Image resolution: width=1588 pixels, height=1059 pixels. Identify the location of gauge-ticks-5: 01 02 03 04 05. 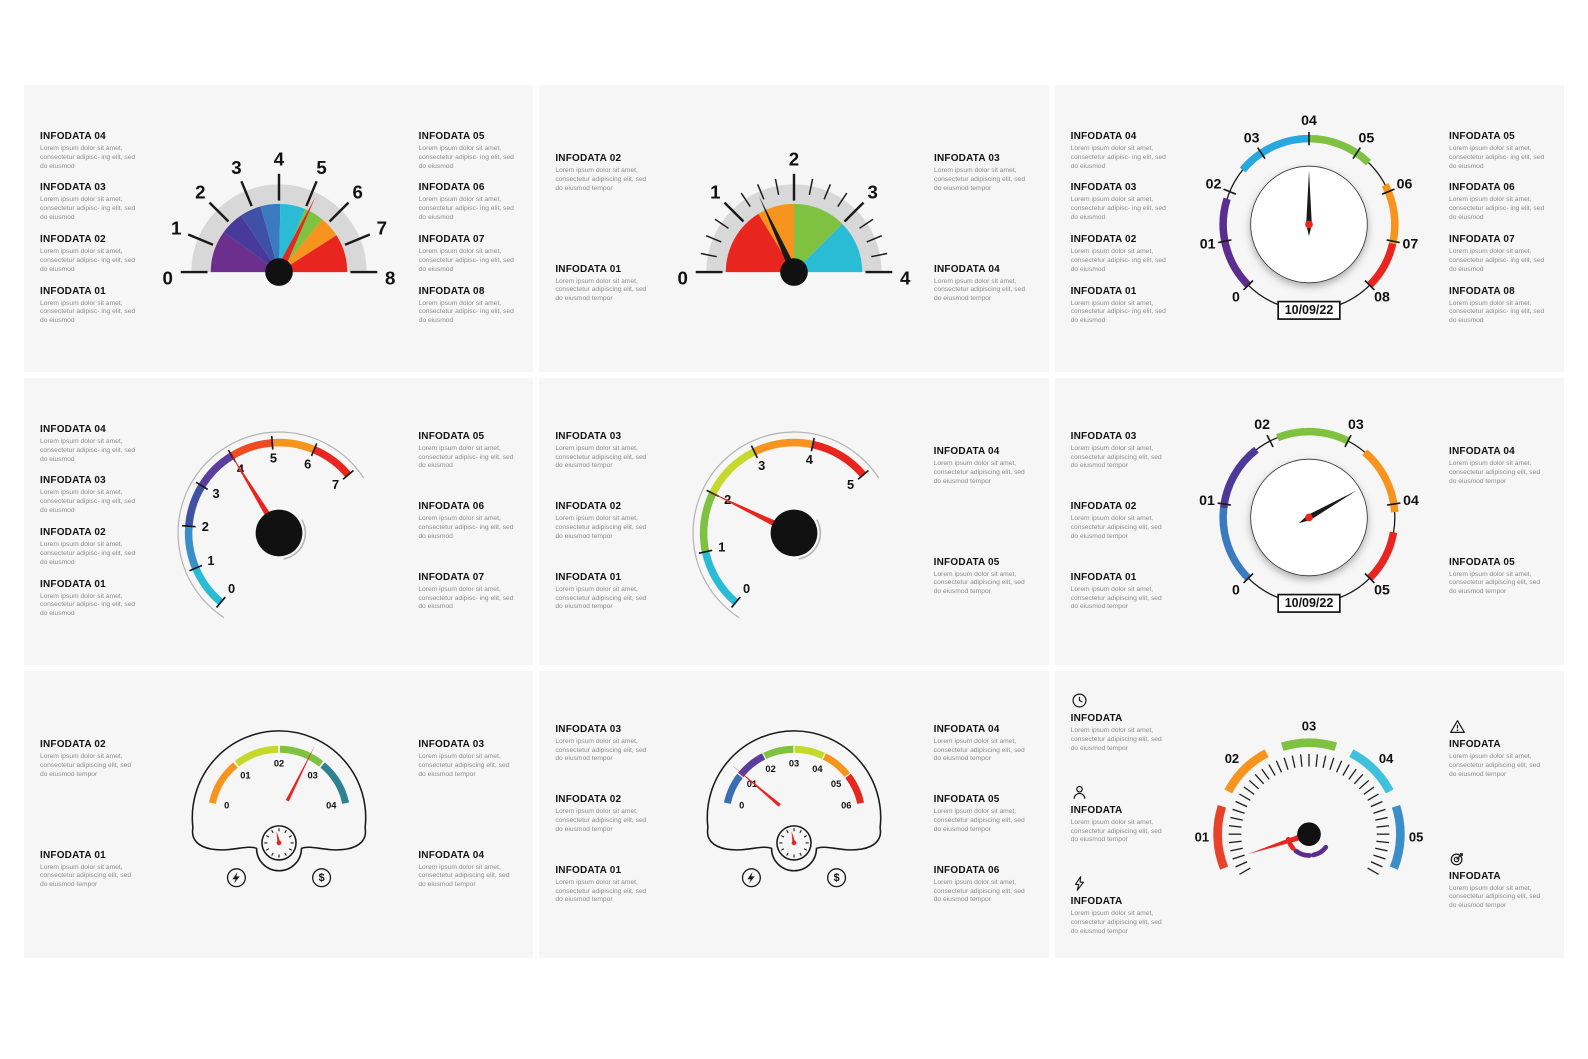
(1309, 796).